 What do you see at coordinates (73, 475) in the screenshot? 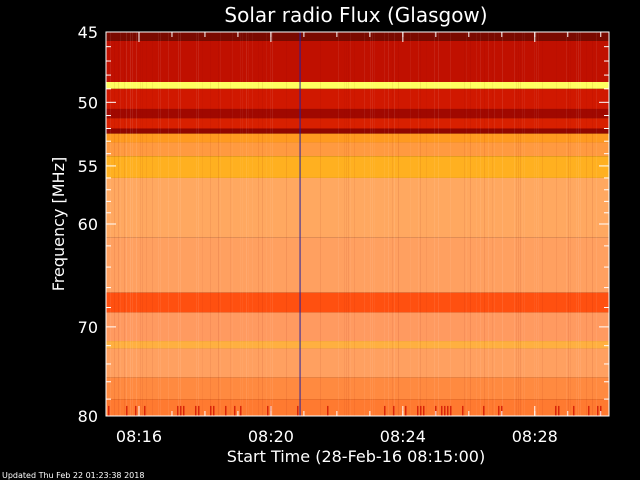
I see `updated-timestamp: Updated Thu Feb 22 01:23:38 2018` at bounding box center [73, 475].